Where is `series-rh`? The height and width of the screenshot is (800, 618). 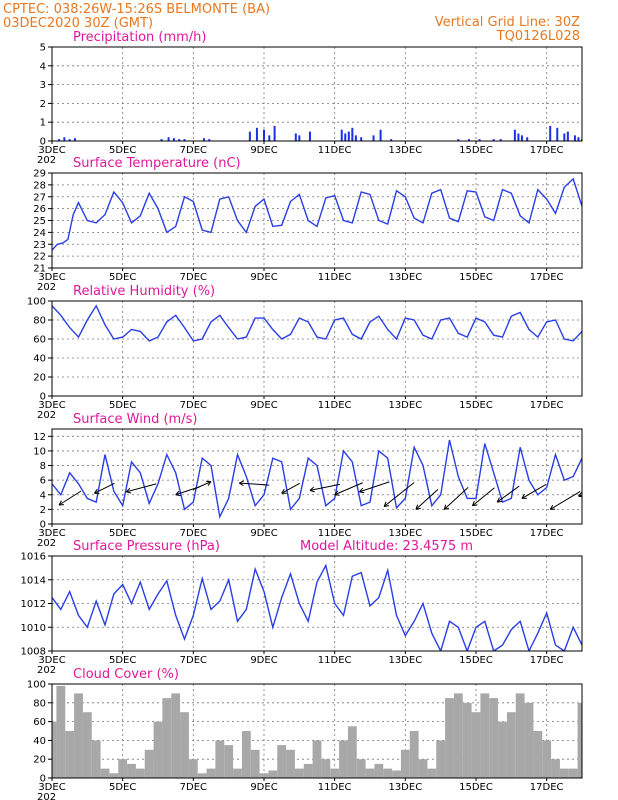 series-rh is located at coordinates (317, 323).